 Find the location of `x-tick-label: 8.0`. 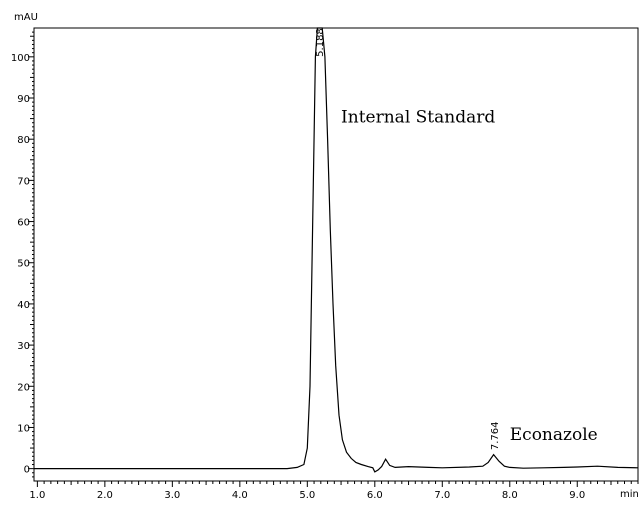

x-tick-label: 8.0 is located at coordinates (510, 495).